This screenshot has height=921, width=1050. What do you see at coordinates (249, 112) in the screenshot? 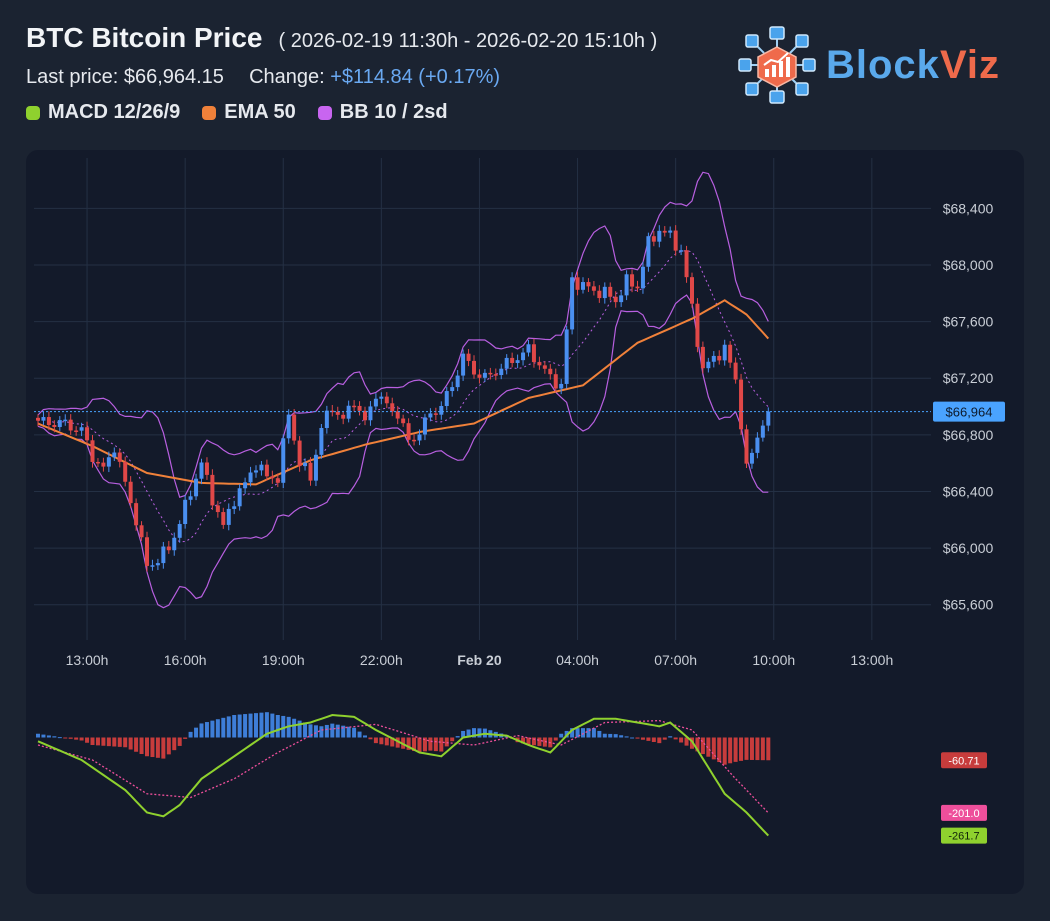
I see `legend-item-ema: EMA 50` at bounding box center [249, 112].